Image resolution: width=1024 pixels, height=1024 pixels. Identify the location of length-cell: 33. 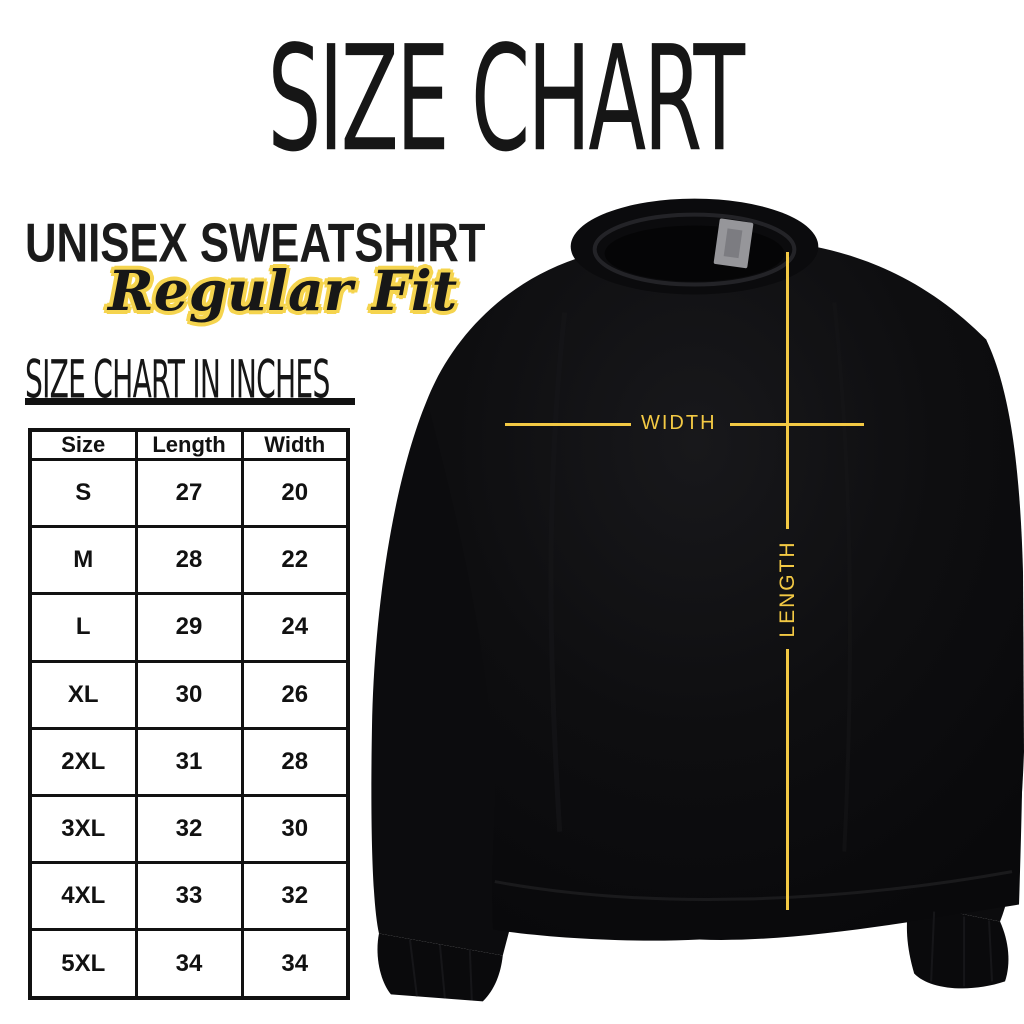
(189, 896).